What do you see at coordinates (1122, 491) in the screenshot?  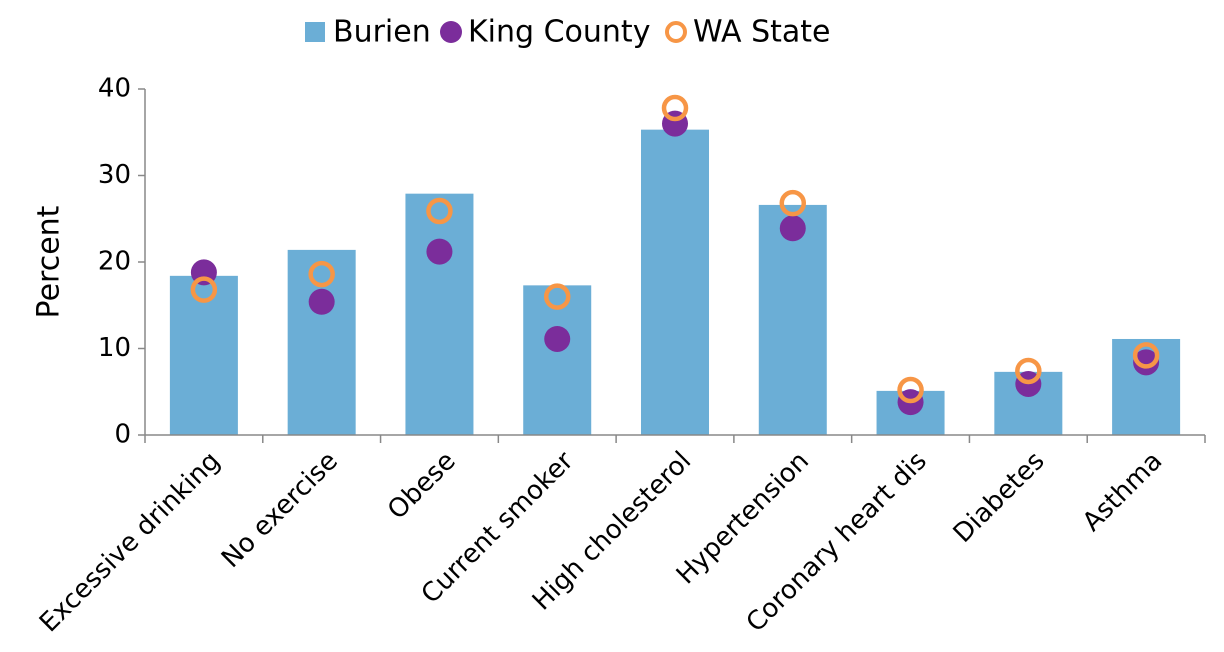 I see `x-tick-label: Asthma` at bounding box center [1122, 491].